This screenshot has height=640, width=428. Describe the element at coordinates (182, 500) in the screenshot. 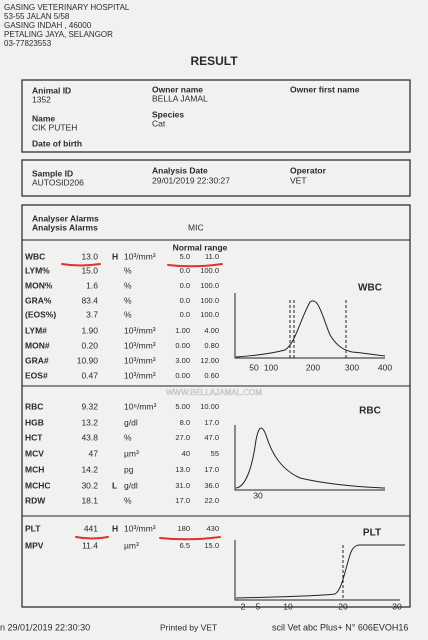

I see `row-low: 17.0` at that location.